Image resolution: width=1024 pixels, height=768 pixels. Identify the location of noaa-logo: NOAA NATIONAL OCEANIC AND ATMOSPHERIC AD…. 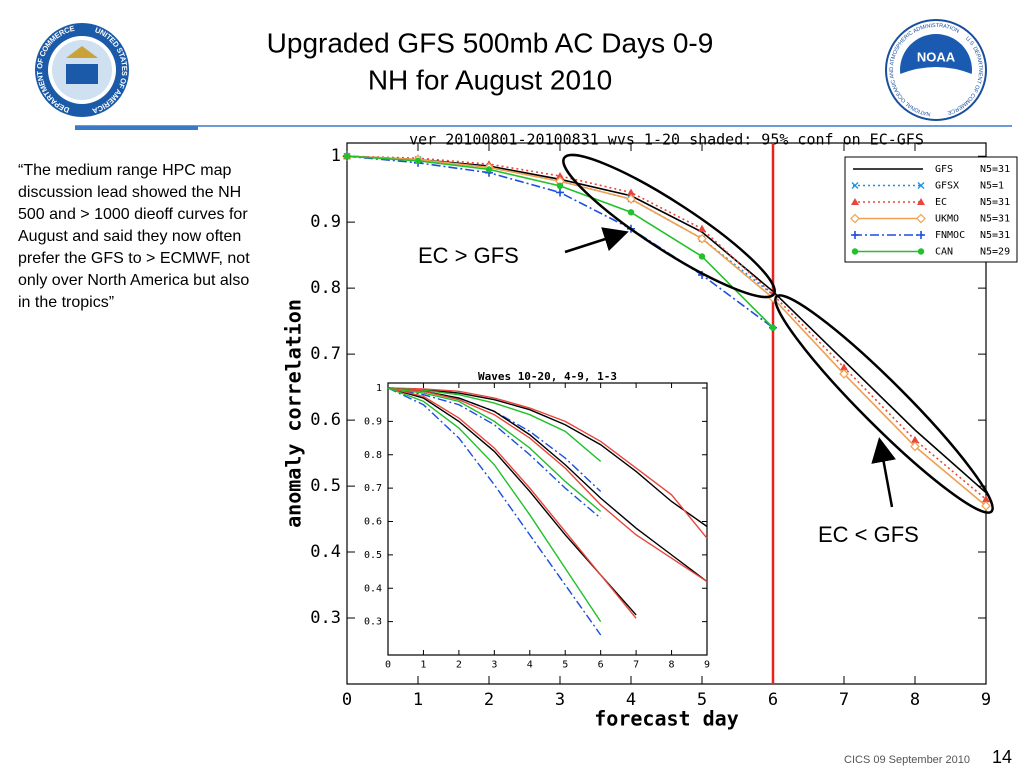
(936, 70).